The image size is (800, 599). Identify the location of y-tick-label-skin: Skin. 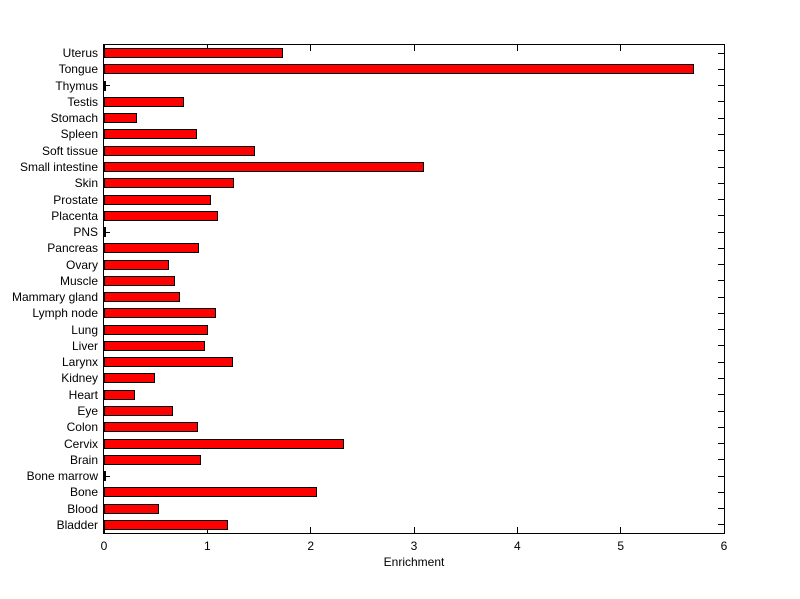
(86, 183).